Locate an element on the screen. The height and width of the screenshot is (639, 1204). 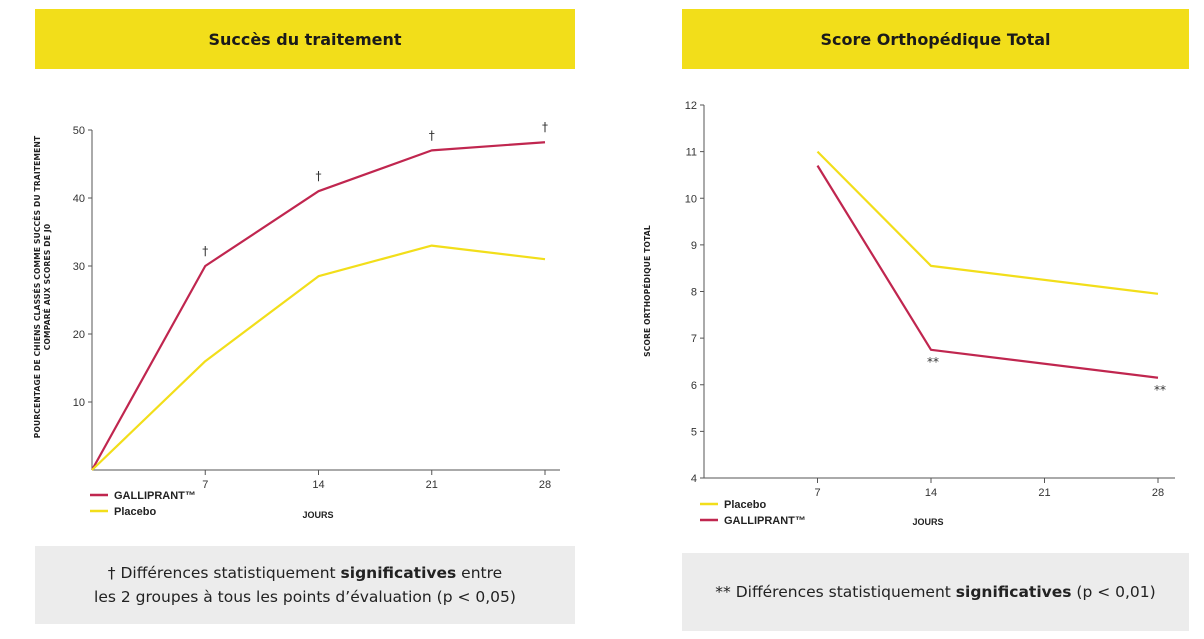
chart2-series-a-line is located at coordinates (987, 222).